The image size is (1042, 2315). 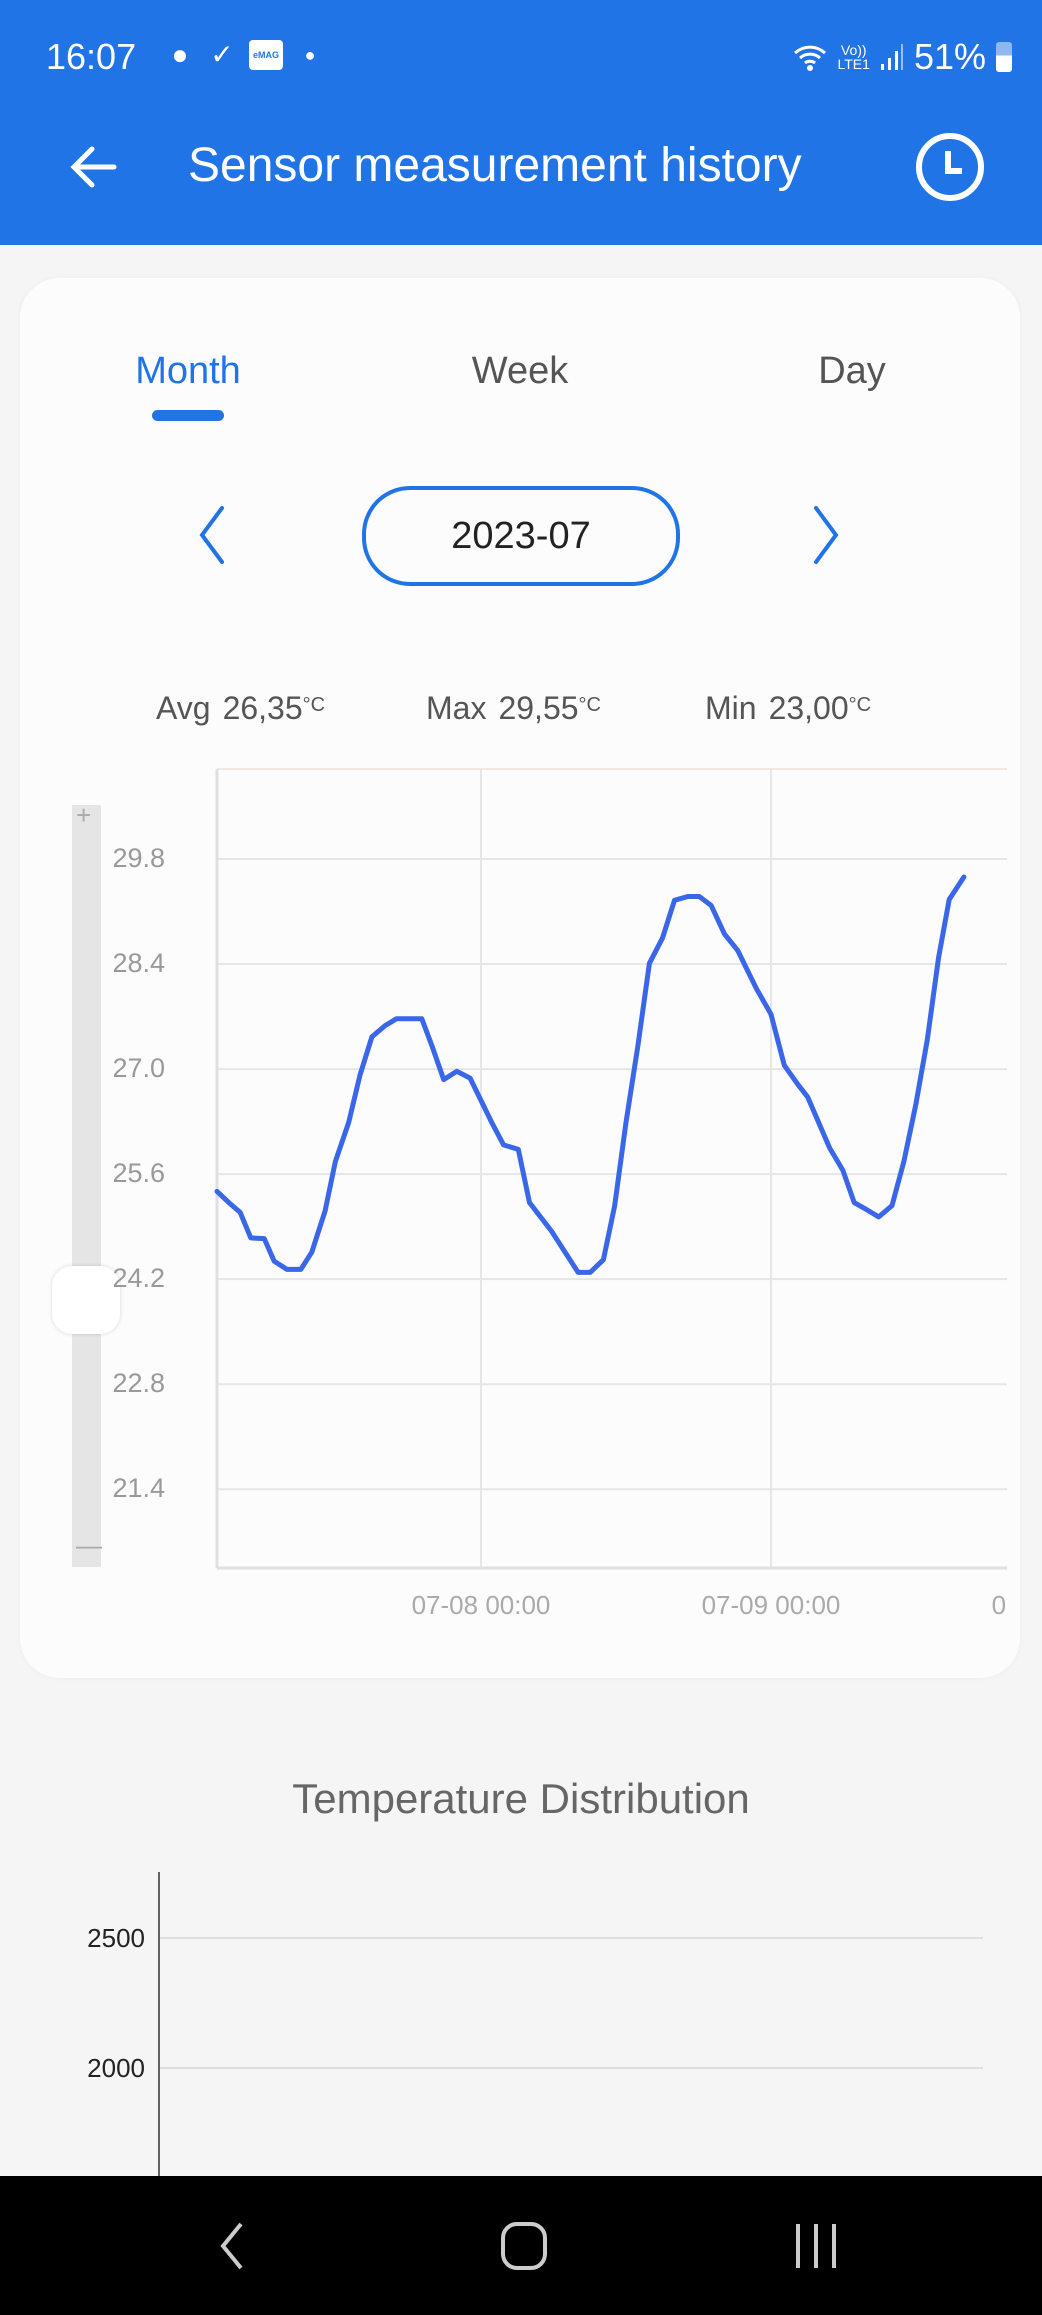 I want to click on battery-percent: 51%, so click(x=949, y=56).